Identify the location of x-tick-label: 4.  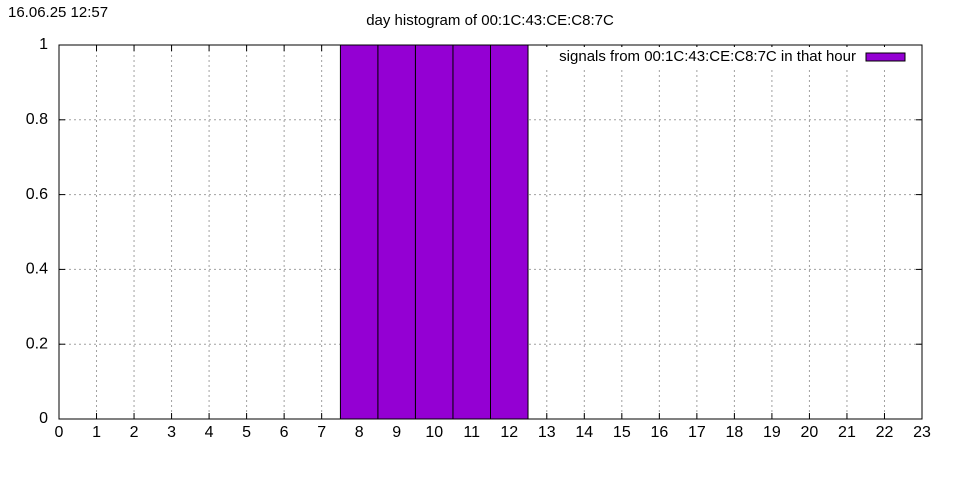
(209, 432).